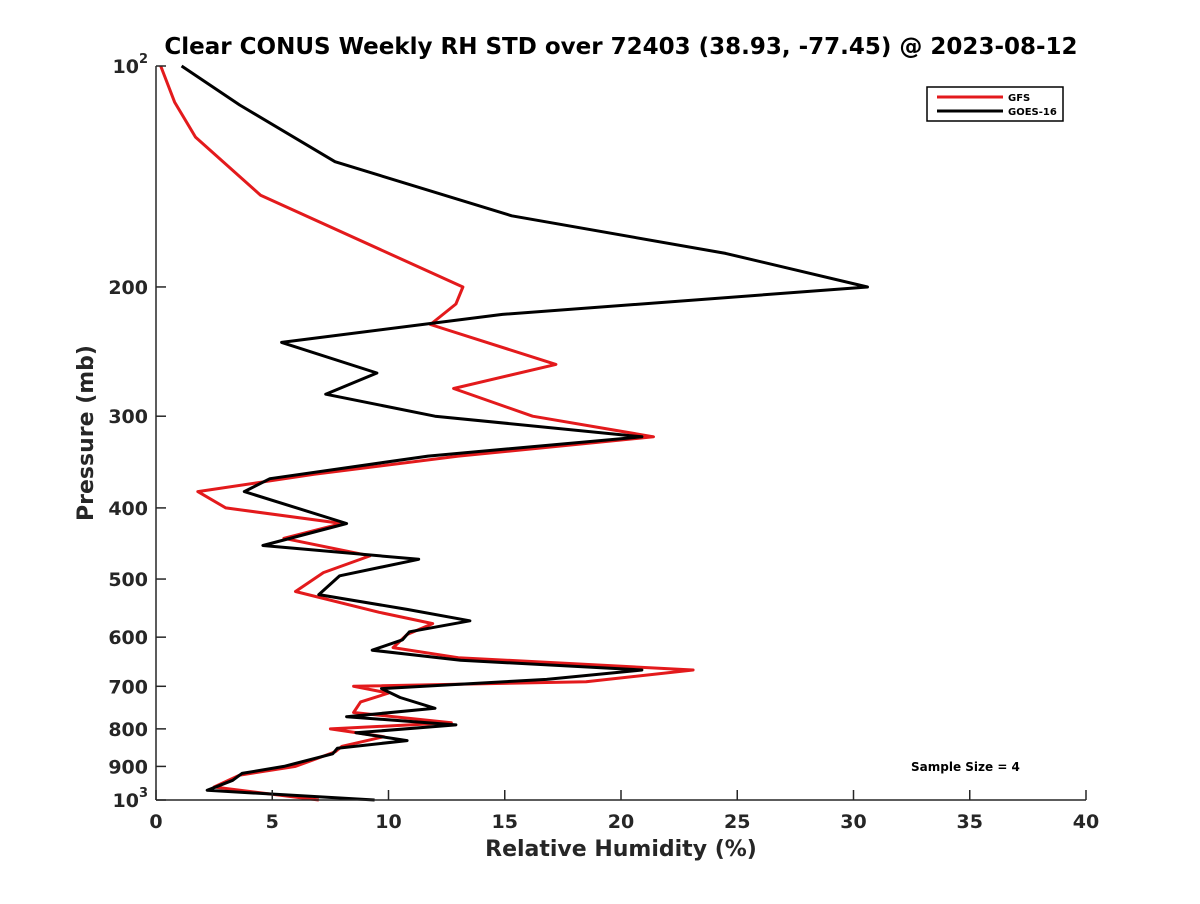 The image size is (1200, 904). What do you see at coordinates (737, 822) in the screenshot?
I see `x-tick-label: 25` at bounding box center [737, 822].